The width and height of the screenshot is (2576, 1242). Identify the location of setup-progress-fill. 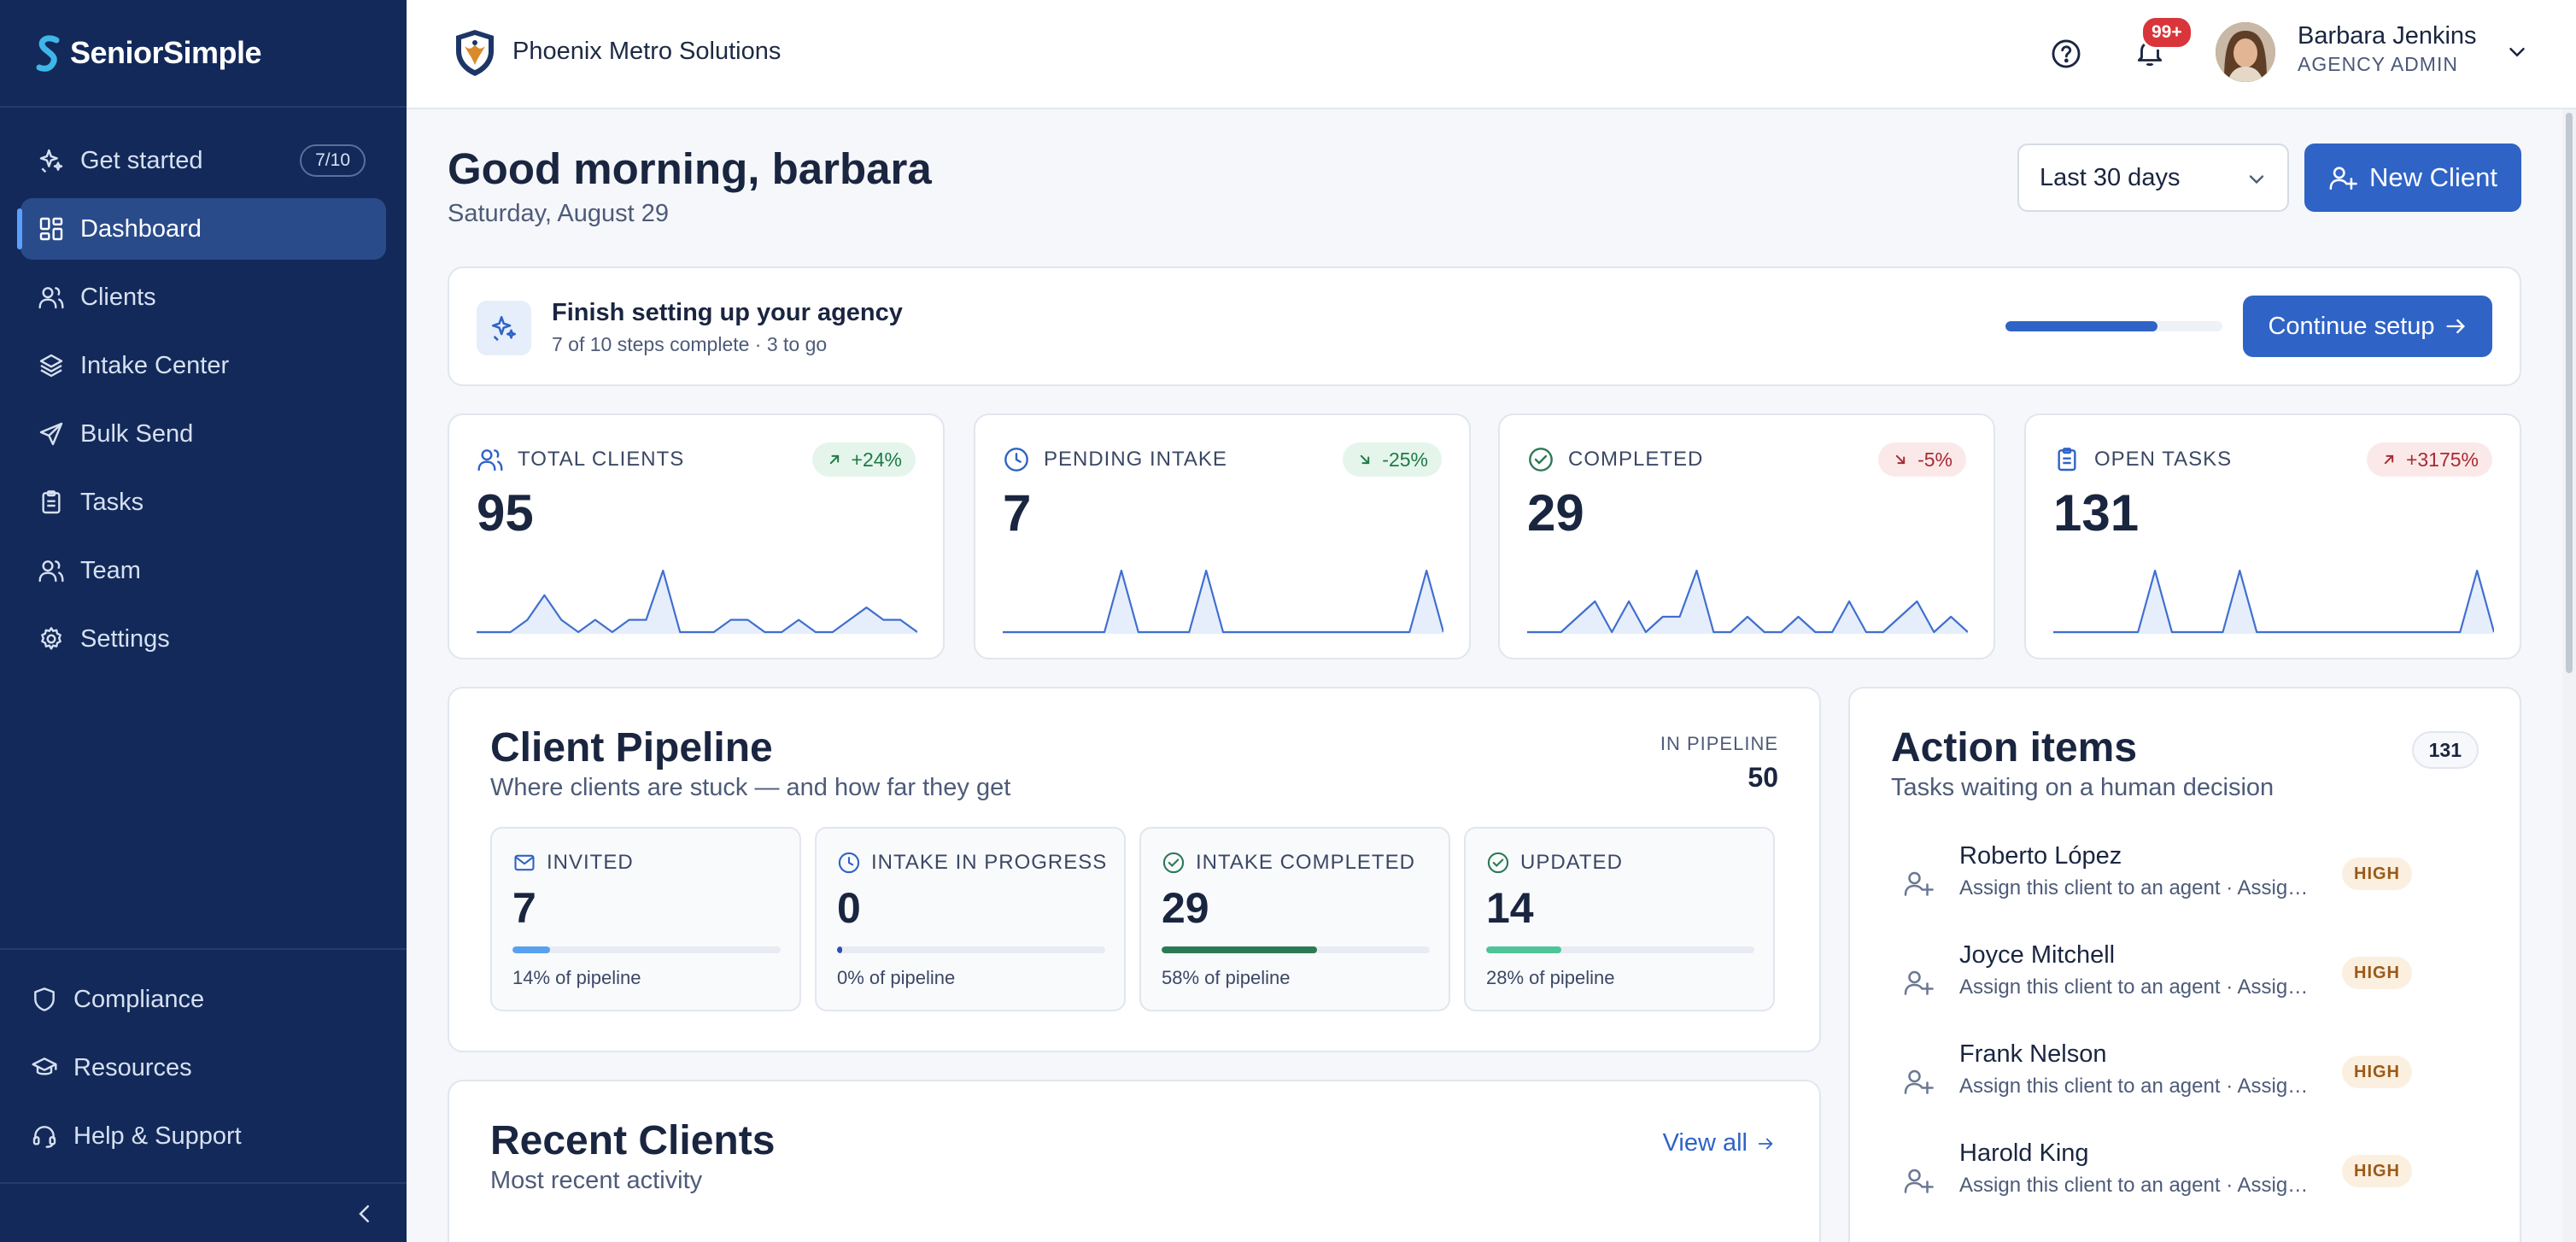
(2081, 326).